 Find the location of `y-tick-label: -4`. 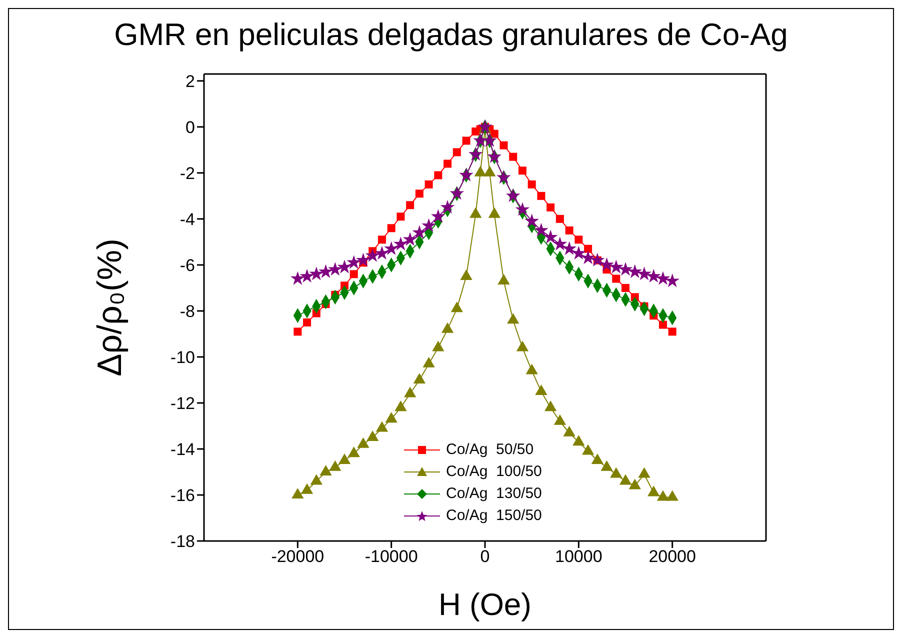

y-tick-label: -4 is located at coordinates (187, 219).